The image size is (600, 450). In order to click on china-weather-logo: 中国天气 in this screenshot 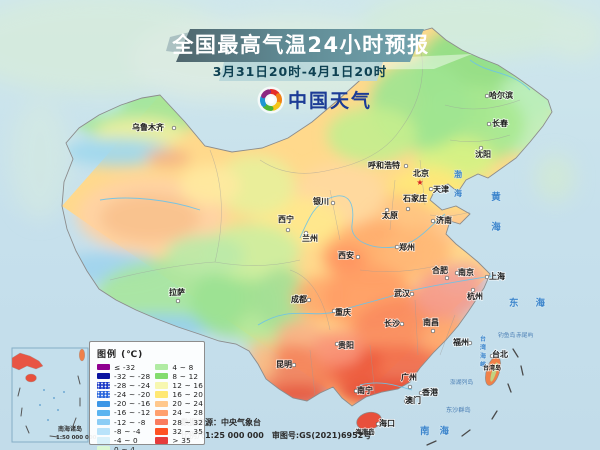, I will do `click(314, 100)`.